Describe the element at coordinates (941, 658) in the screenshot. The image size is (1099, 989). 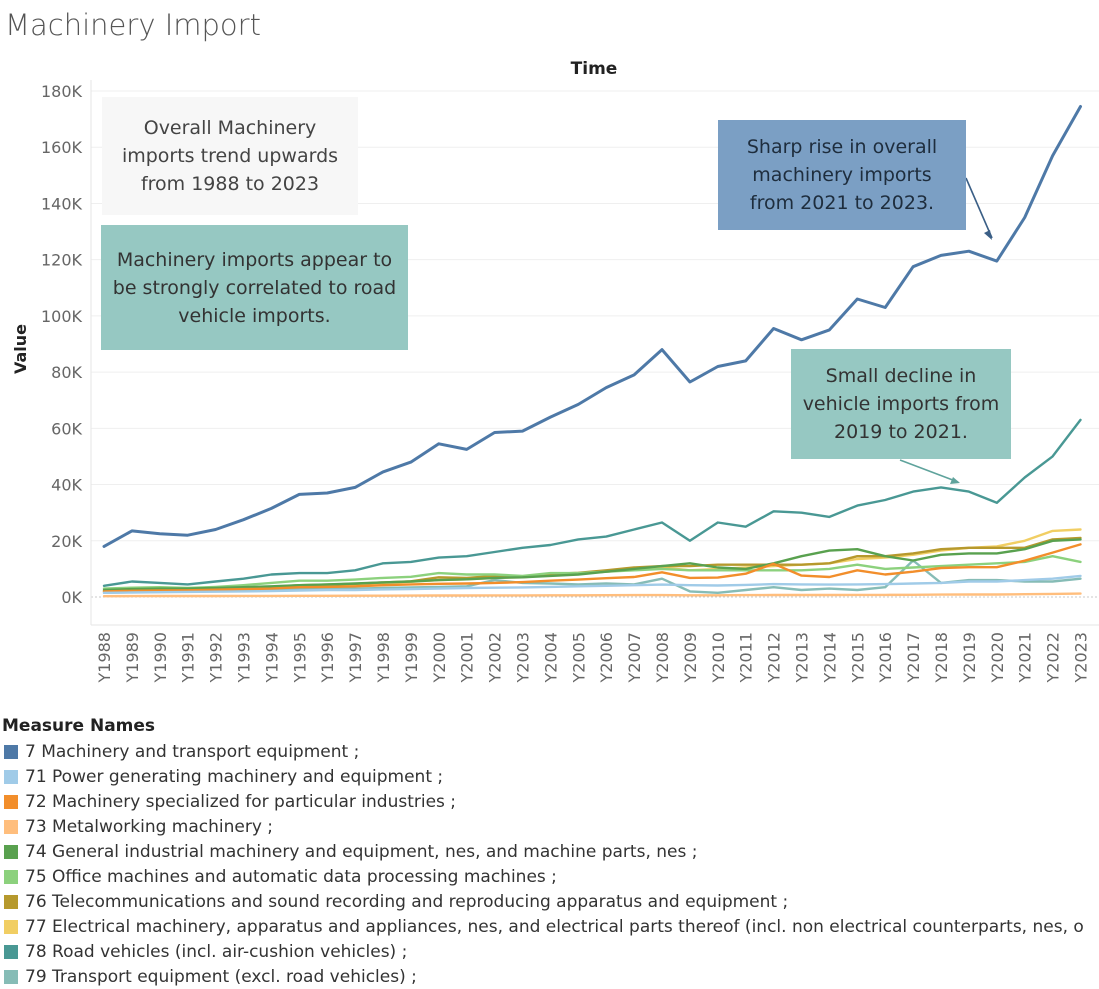
I see `x-tick-label: Y2018` at that location.